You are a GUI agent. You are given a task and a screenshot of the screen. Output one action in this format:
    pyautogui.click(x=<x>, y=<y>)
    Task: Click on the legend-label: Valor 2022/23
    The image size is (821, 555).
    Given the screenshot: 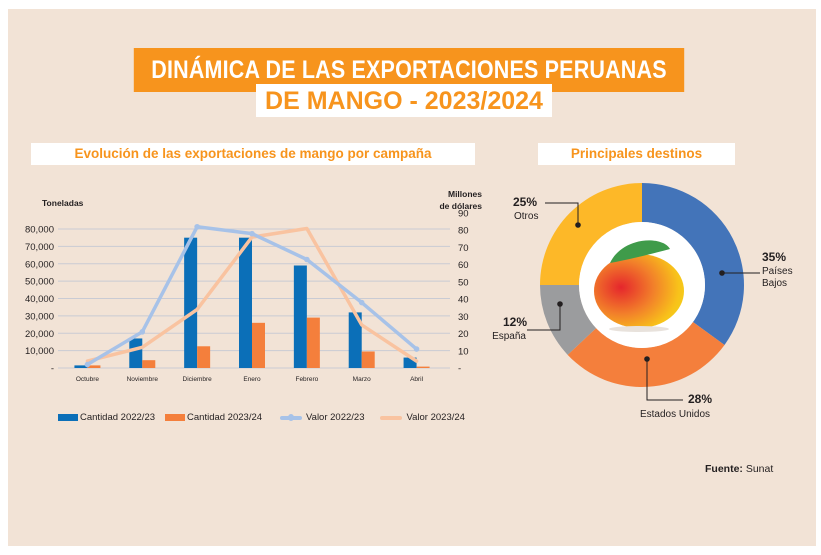 What is the action you would take?
    pyautogui.click(x=335, y=417)
    